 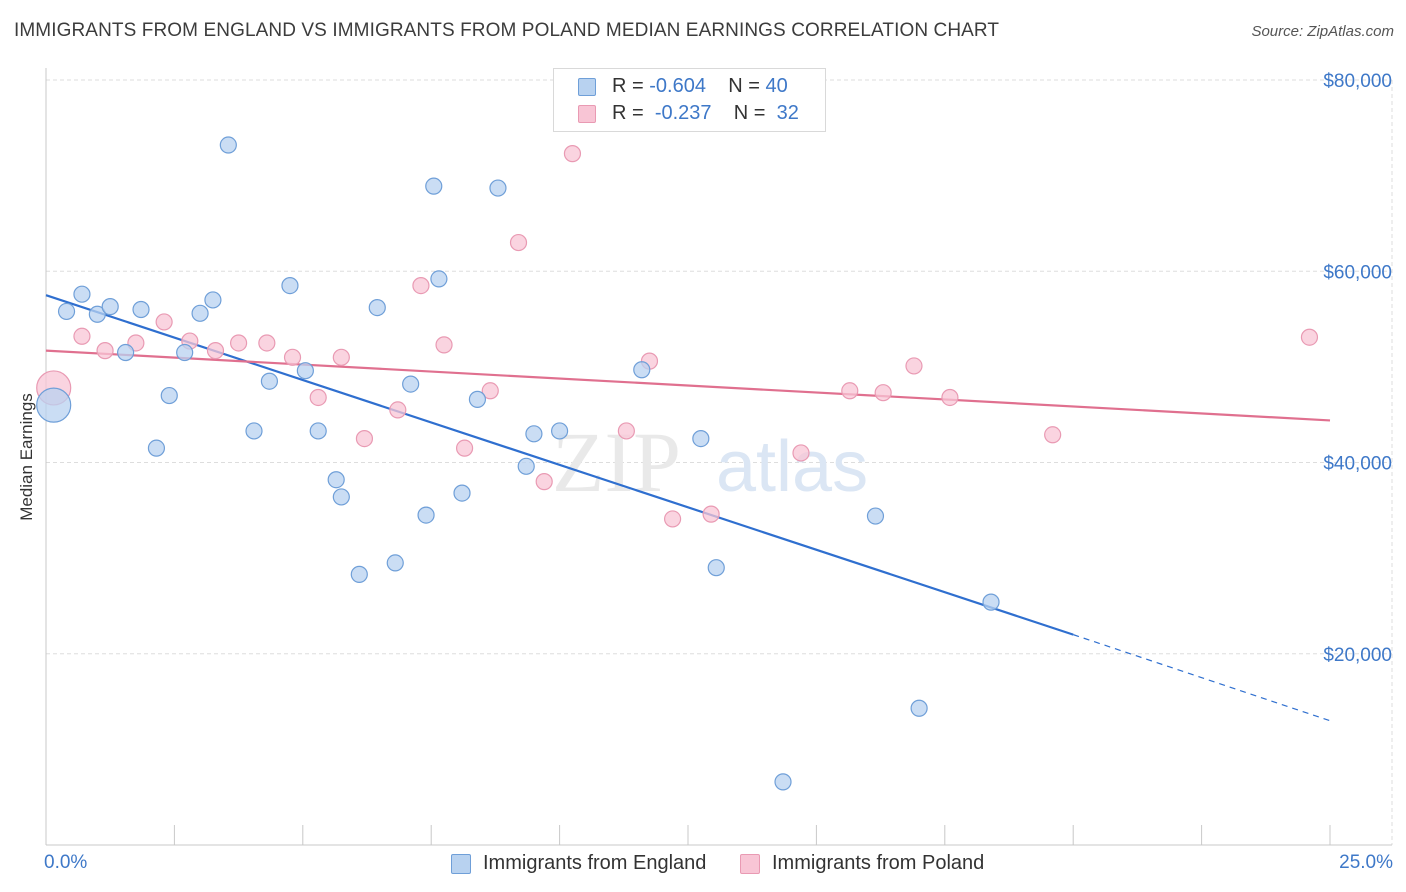 I want to click on legend-text-poland: R = -0.237 N = 32, so click(x=705, y=113).